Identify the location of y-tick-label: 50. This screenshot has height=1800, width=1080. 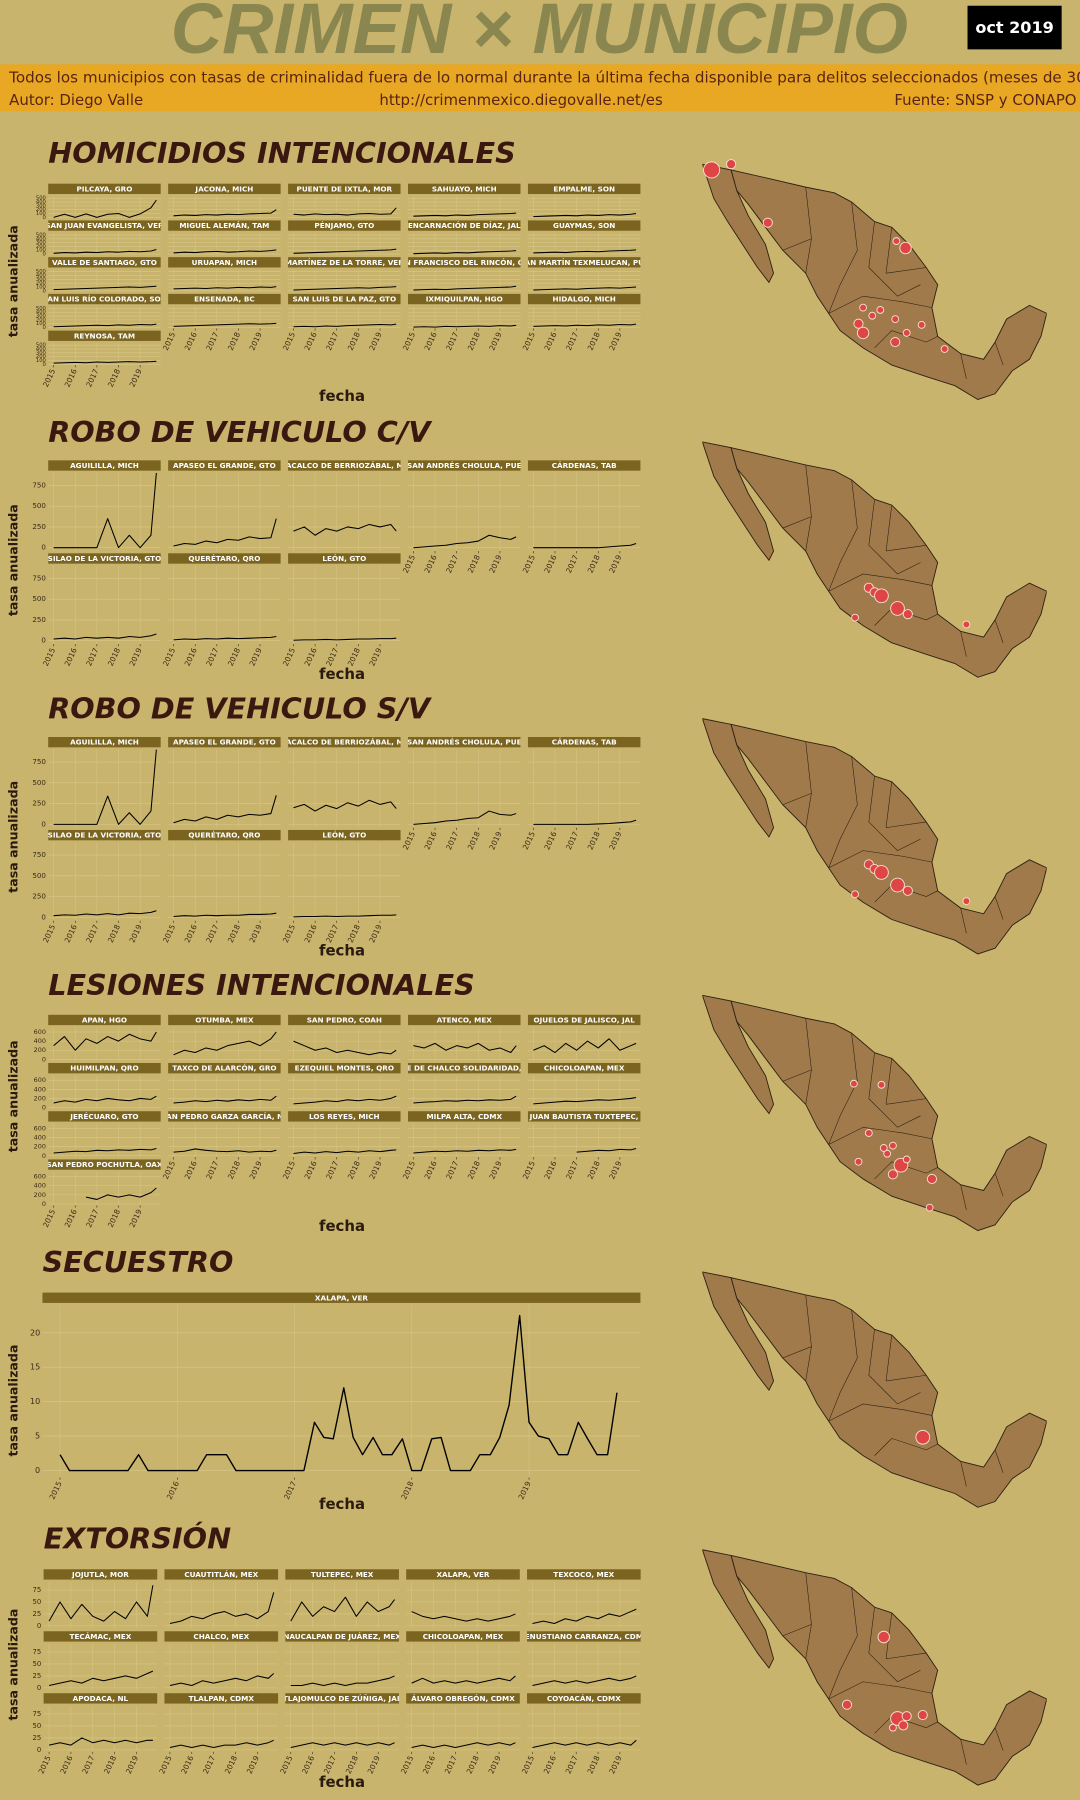
(37, 1664).